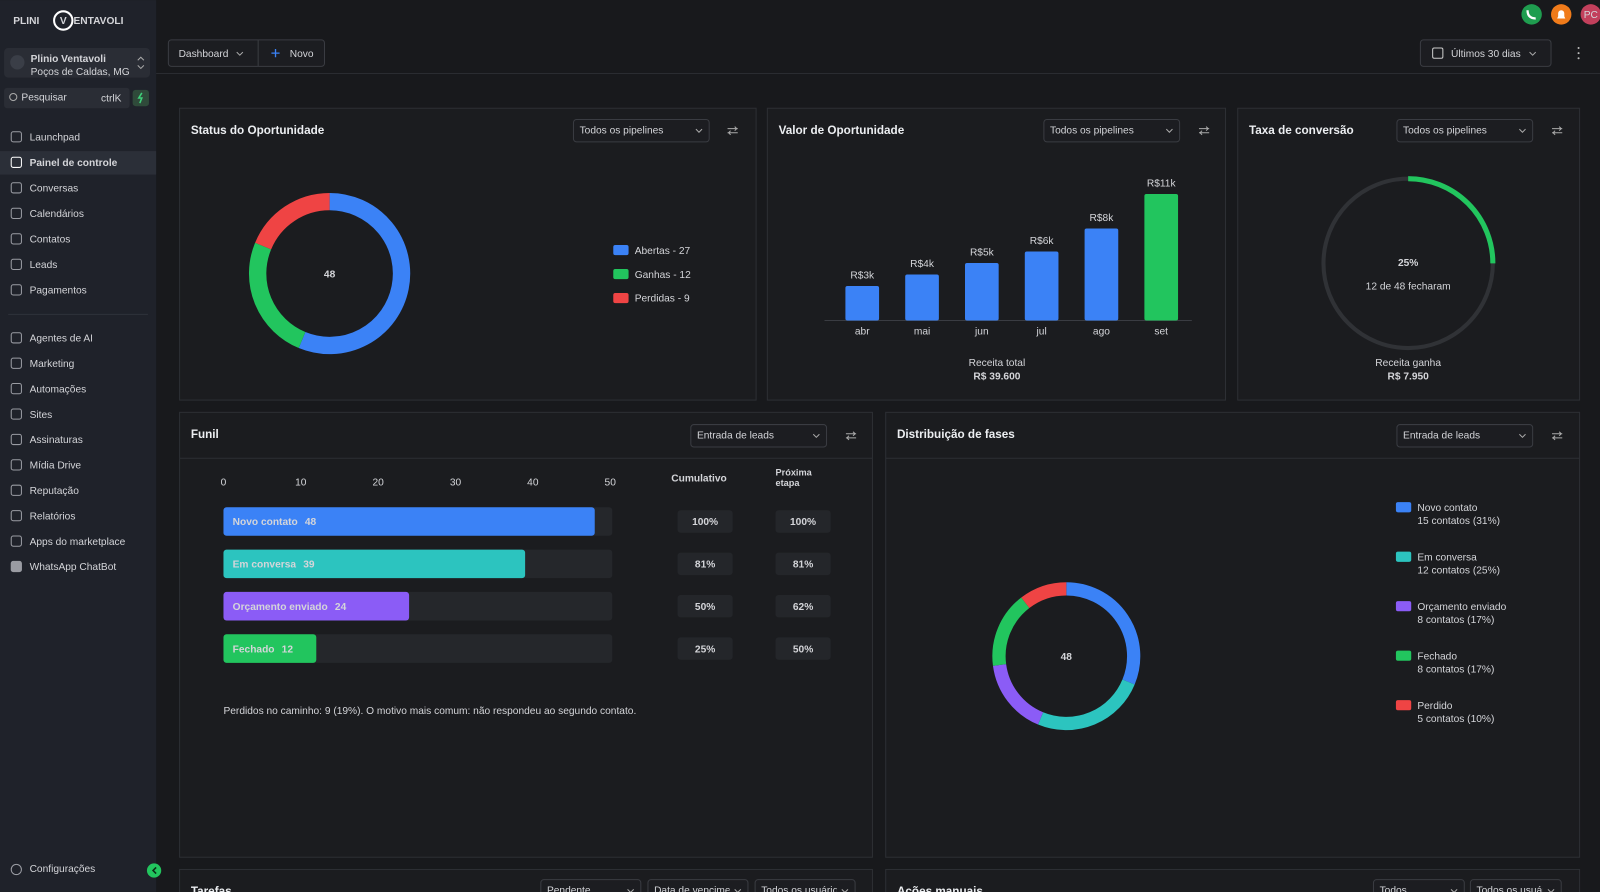 This screenshot has width=1600, height=892. Describe the element at coordinates (663, 275) in the screenshot. I see `legend-label: Ganhas - 12` at that location.